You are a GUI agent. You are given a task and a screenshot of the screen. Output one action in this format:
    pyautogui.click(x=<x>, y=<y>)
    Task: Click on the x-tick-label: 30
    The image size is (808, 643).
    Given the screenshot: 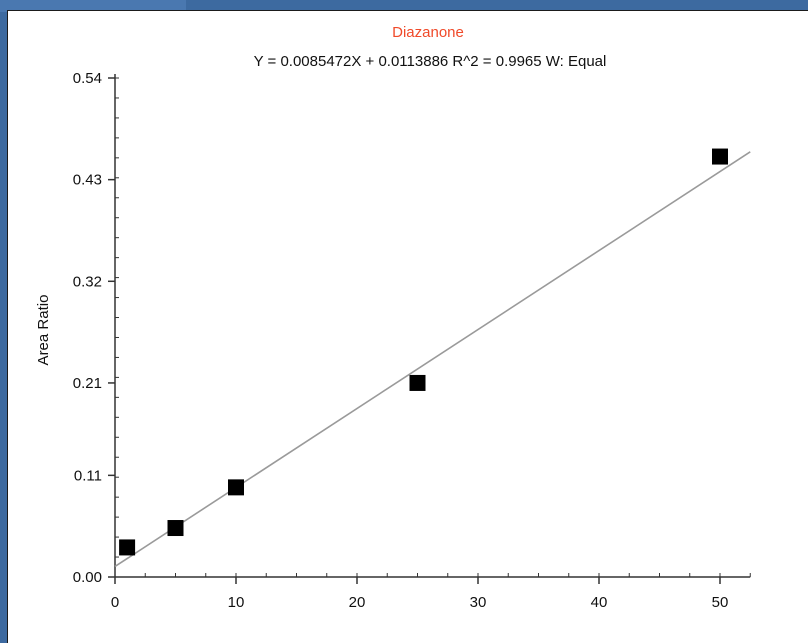 What is the action you would take?
    pyautogui.click(x=478, y=602)
    